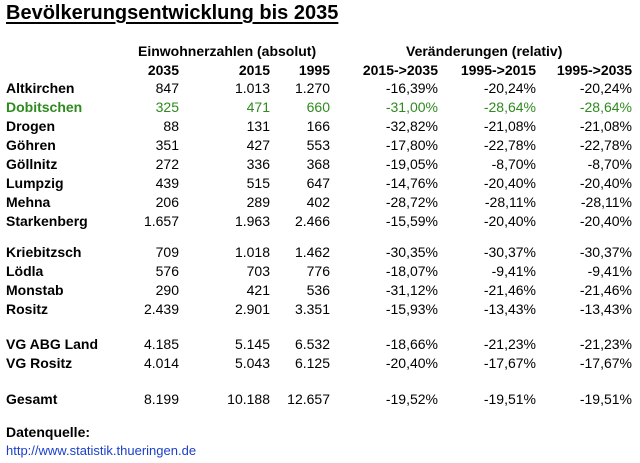 The height and width of the screenshot is (463, 640). What do you see at coordinates (320, 203) in the screenshot?
I see `table-row: Mehna 206 289 402 -28,72% -28,11% -28,11%` at bounding box center [320, 203].